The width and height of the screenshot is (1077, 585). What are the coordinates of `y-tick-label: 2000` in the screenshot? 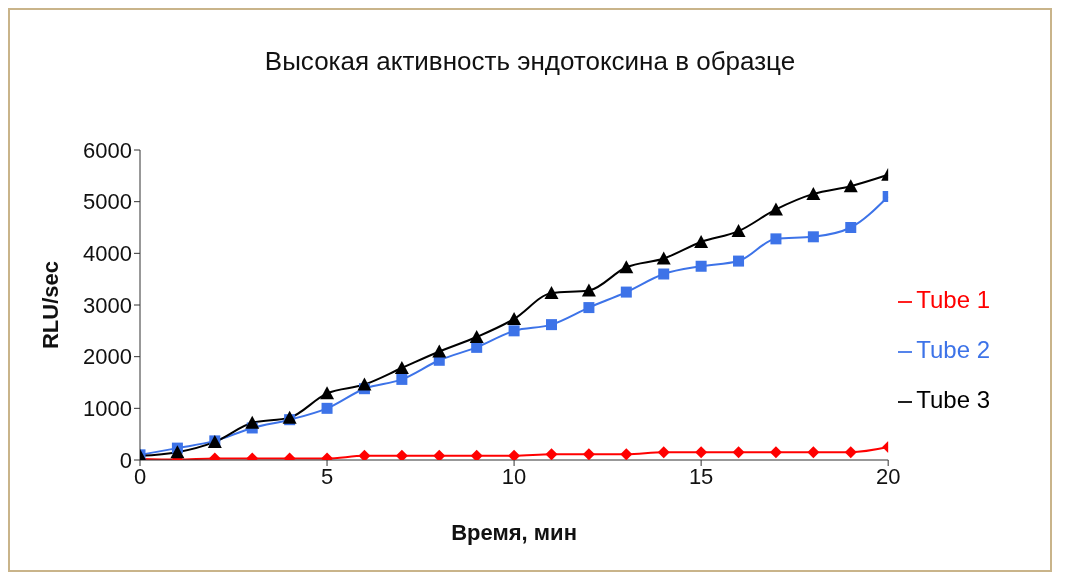 It's located at (107, 357).